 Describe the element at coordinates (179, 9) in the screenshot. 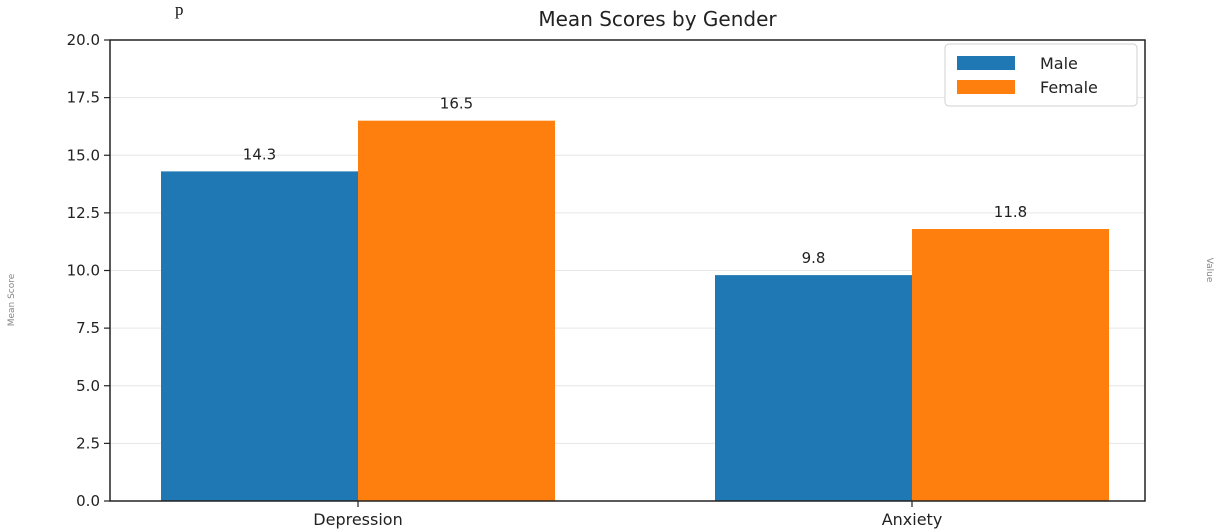

I see `caption-fragment: p` at that location.